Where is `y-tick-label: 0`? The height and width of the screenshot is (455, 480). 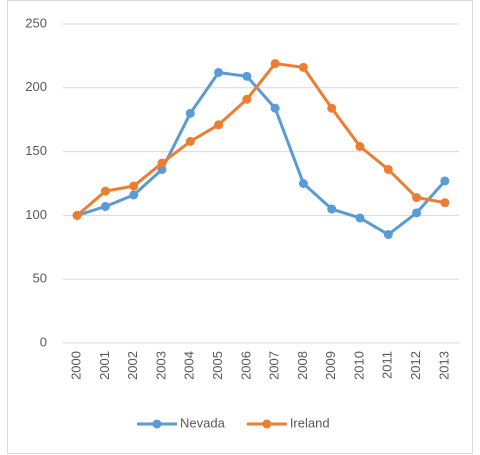 y-tick-label: 0 is located at coordinates (43, 341).